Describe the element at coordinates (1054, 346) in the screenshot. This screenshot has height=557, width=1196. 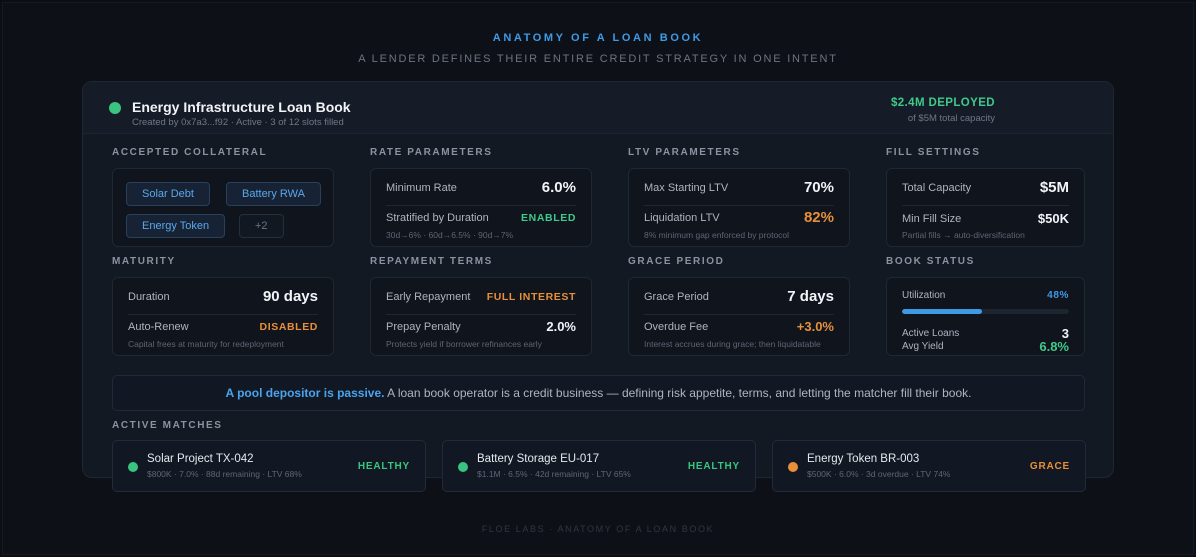
I see `avg-yield-value: 6.8%` at that location.